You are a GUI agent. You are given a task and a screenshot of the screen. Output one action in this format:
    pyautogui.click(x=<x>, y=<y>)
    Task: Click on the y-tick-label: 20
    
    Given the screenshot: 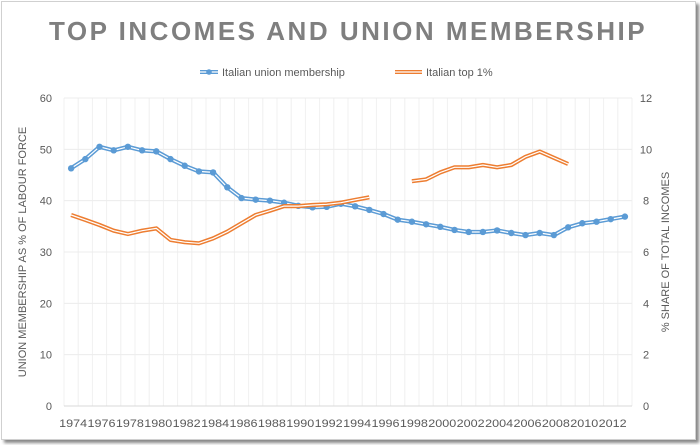 What is the action you would take?
    pyautogui.click(x=46, y=304)
    